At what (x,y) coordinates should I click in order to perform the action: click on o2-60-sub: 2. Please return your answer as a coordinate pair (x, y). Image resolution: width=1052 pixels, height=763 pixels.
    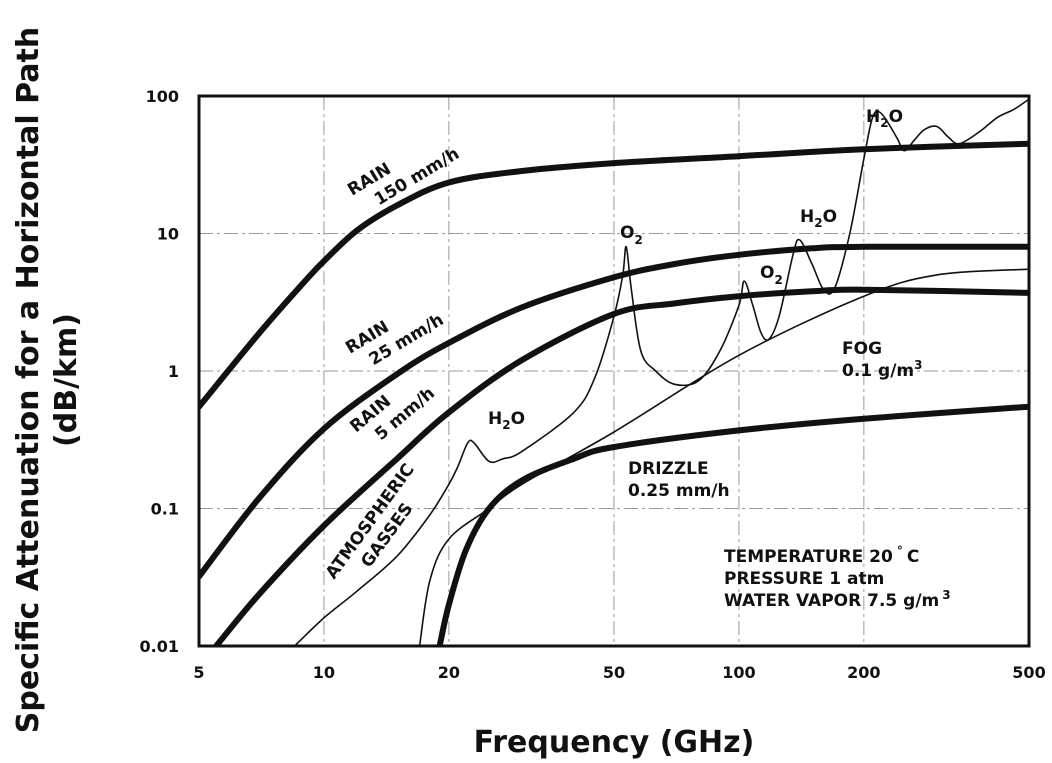
    Looking at the image, I should click on (638, 240).